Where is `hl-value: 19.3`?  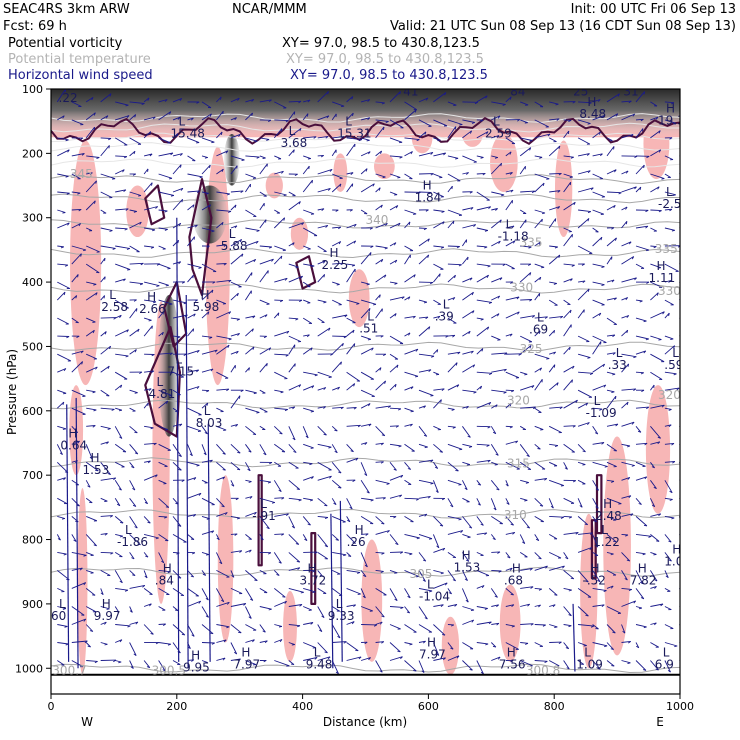
hl-value: 19.3 is located at coordinates (671, 120).